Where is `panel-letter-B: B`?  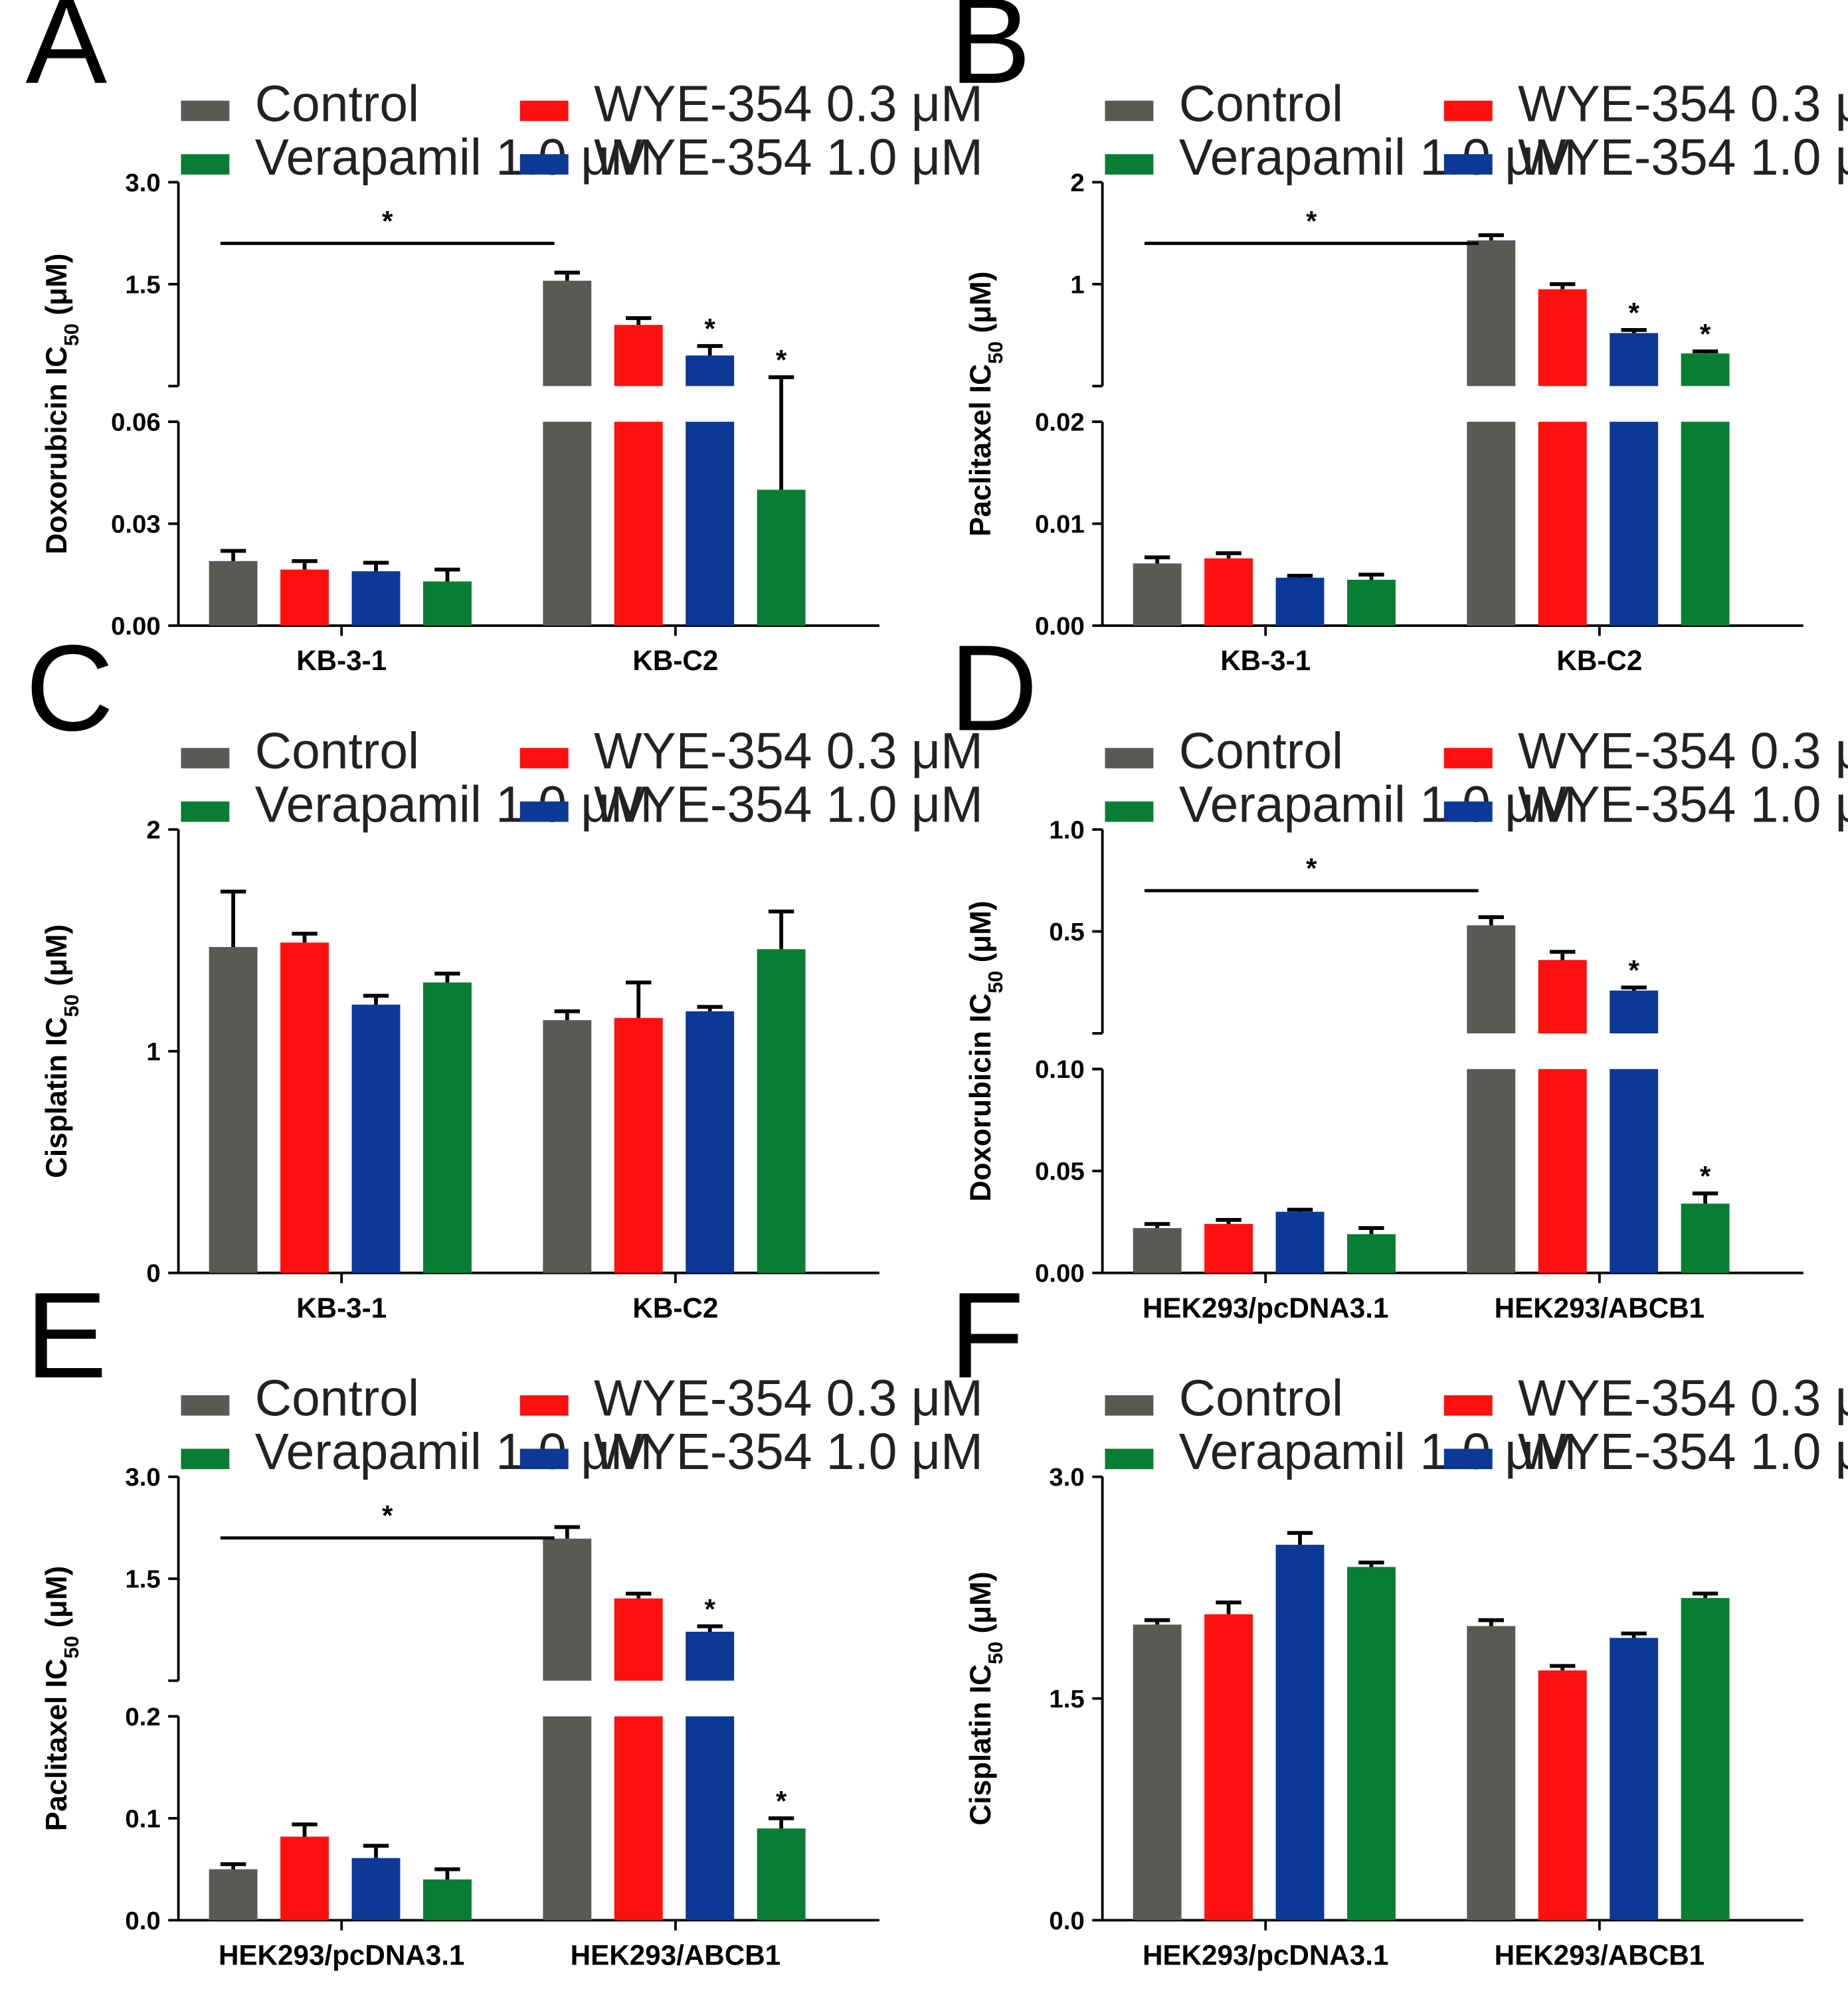
panel-letter-B: B is located at coordinates (990, 55).